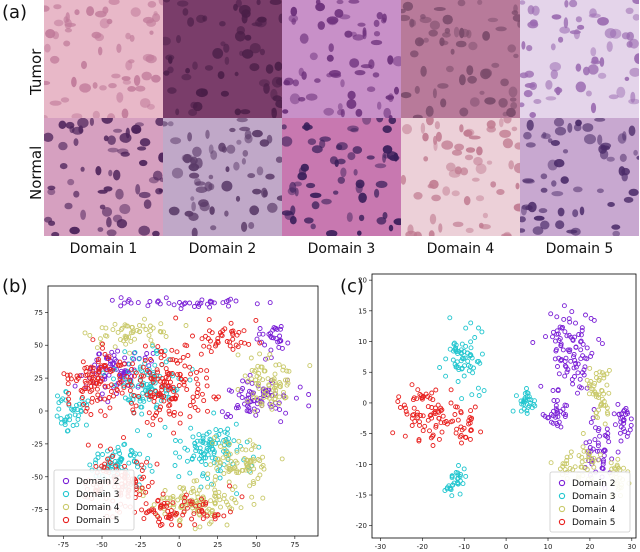 The width and height of the screenshot is (640, 552). Describe the element at coordinates (38, 379) in the screenshot. I see `y-tick-label: 25` at that location.